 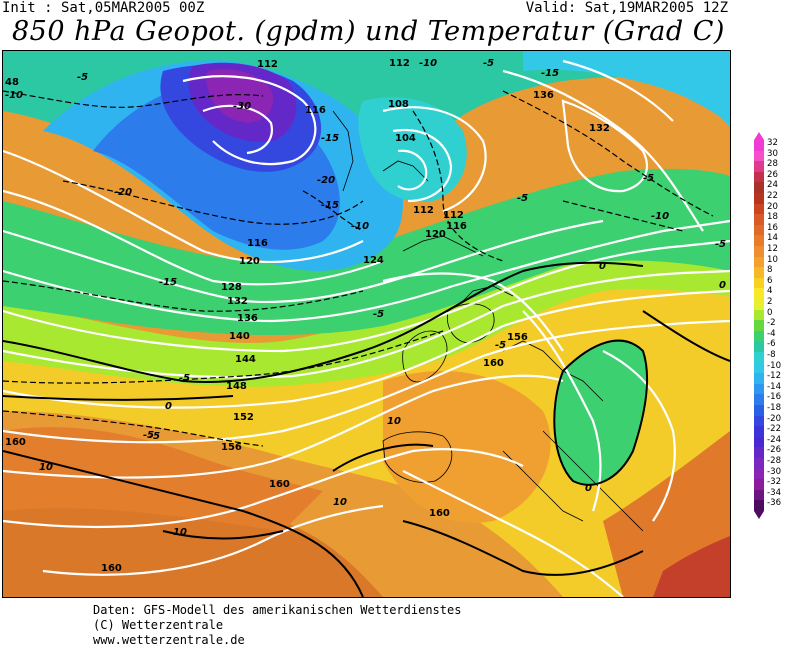 I want to click on legend-value: 2, so click(x=770, y=302).